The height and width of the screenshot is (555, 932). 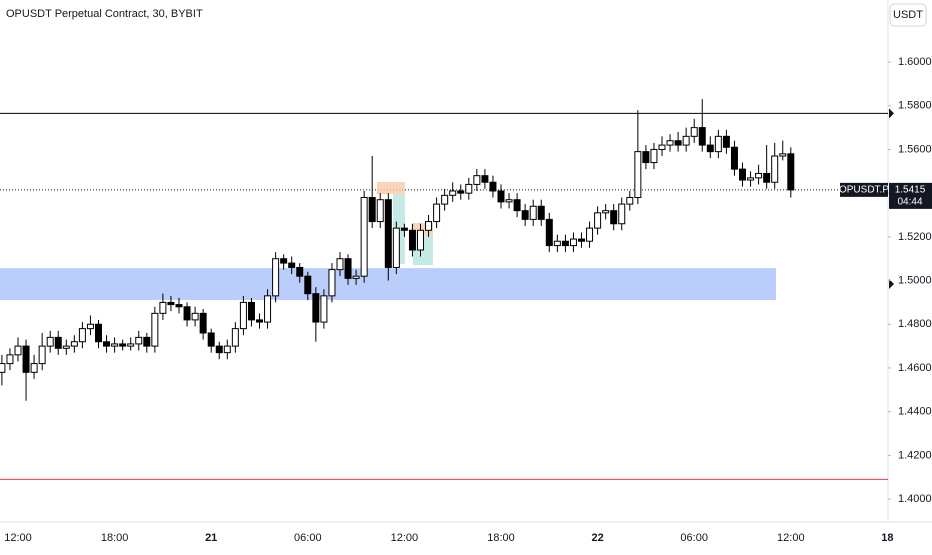 I want to click on countdown: 04:44, so click(x=909, y=202).